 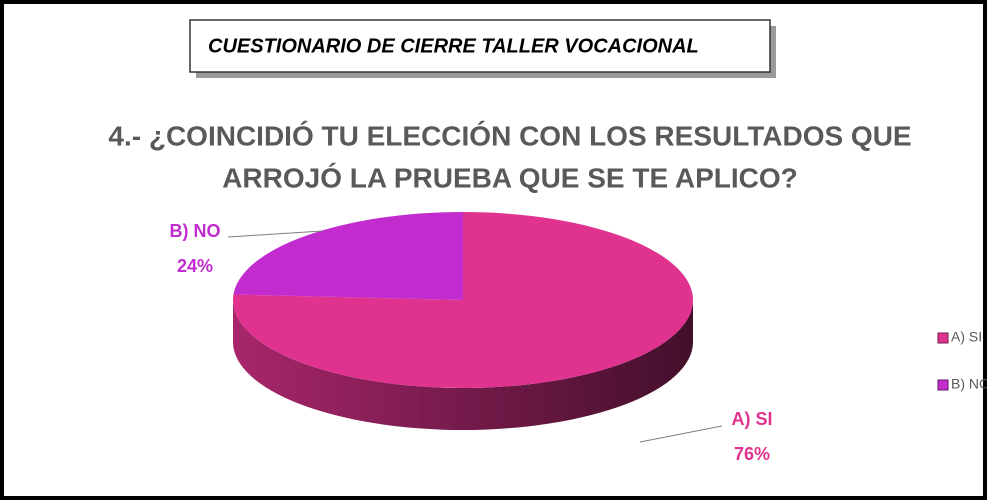 I want to click on header-text: CUESTIONARIO DE CIERRE TALLER VOCACIONAL, so click(x=453, y=46).